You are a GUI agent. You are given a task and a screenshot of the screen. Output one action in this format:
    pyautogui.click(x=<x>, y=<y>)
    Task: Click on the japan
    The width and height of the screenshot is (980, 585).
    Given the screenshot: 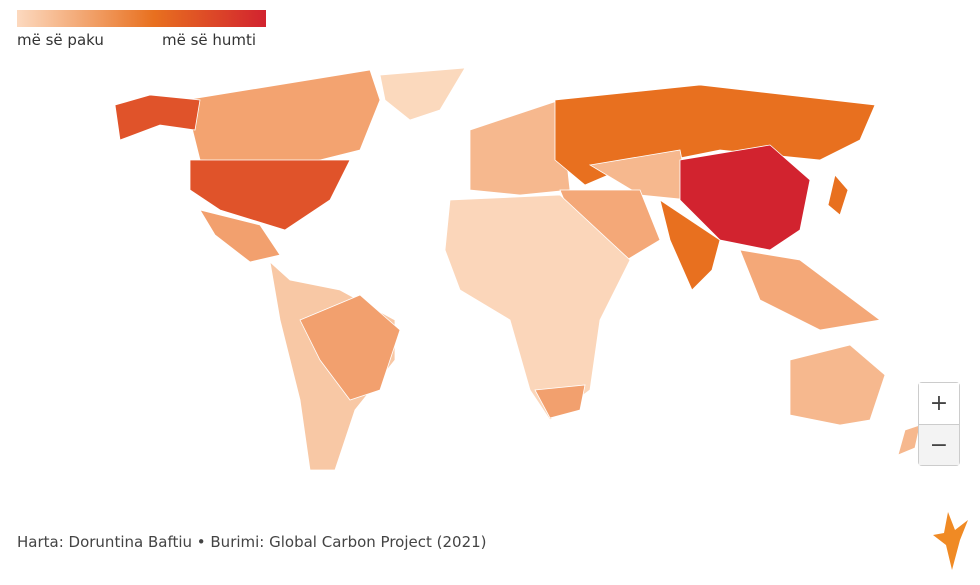 What is the action you would take?
    pyautogui.click(x=838, y=195)
    